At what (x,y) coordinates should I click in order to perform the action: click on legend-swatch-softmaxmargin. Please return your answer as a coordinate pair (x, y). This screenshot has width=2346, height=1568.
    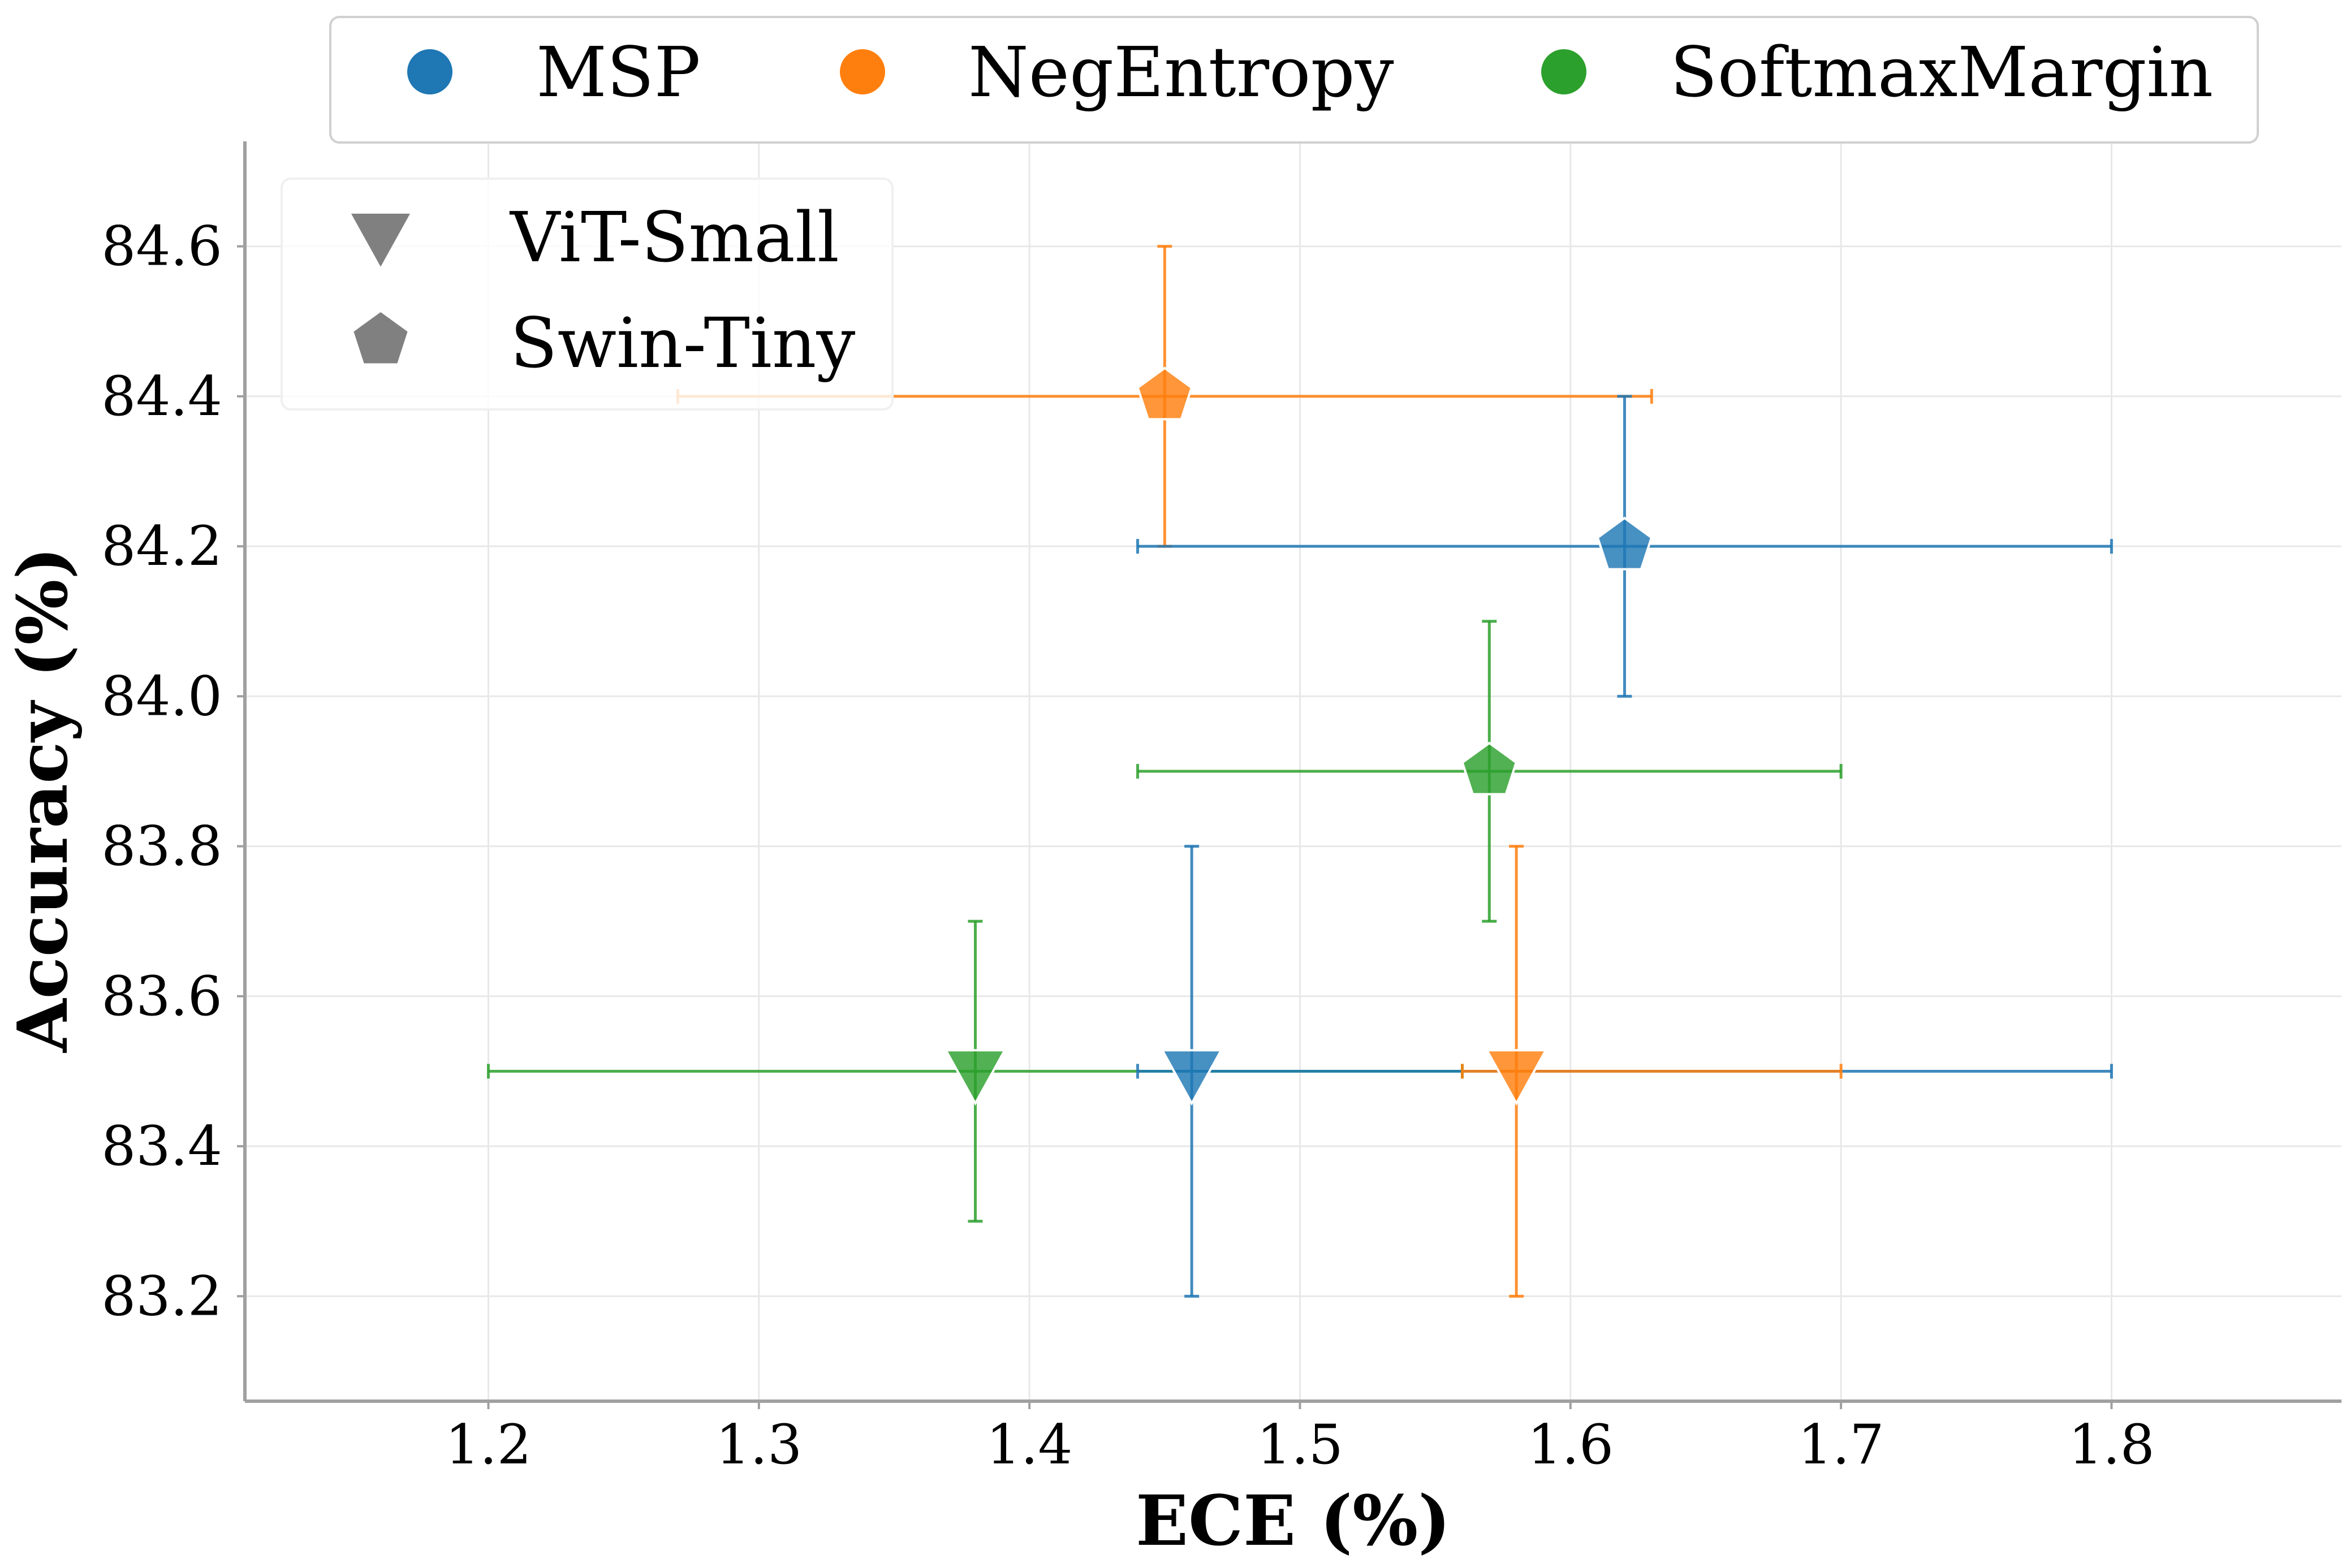
    Looking at the image, I should click on (1563, 71).